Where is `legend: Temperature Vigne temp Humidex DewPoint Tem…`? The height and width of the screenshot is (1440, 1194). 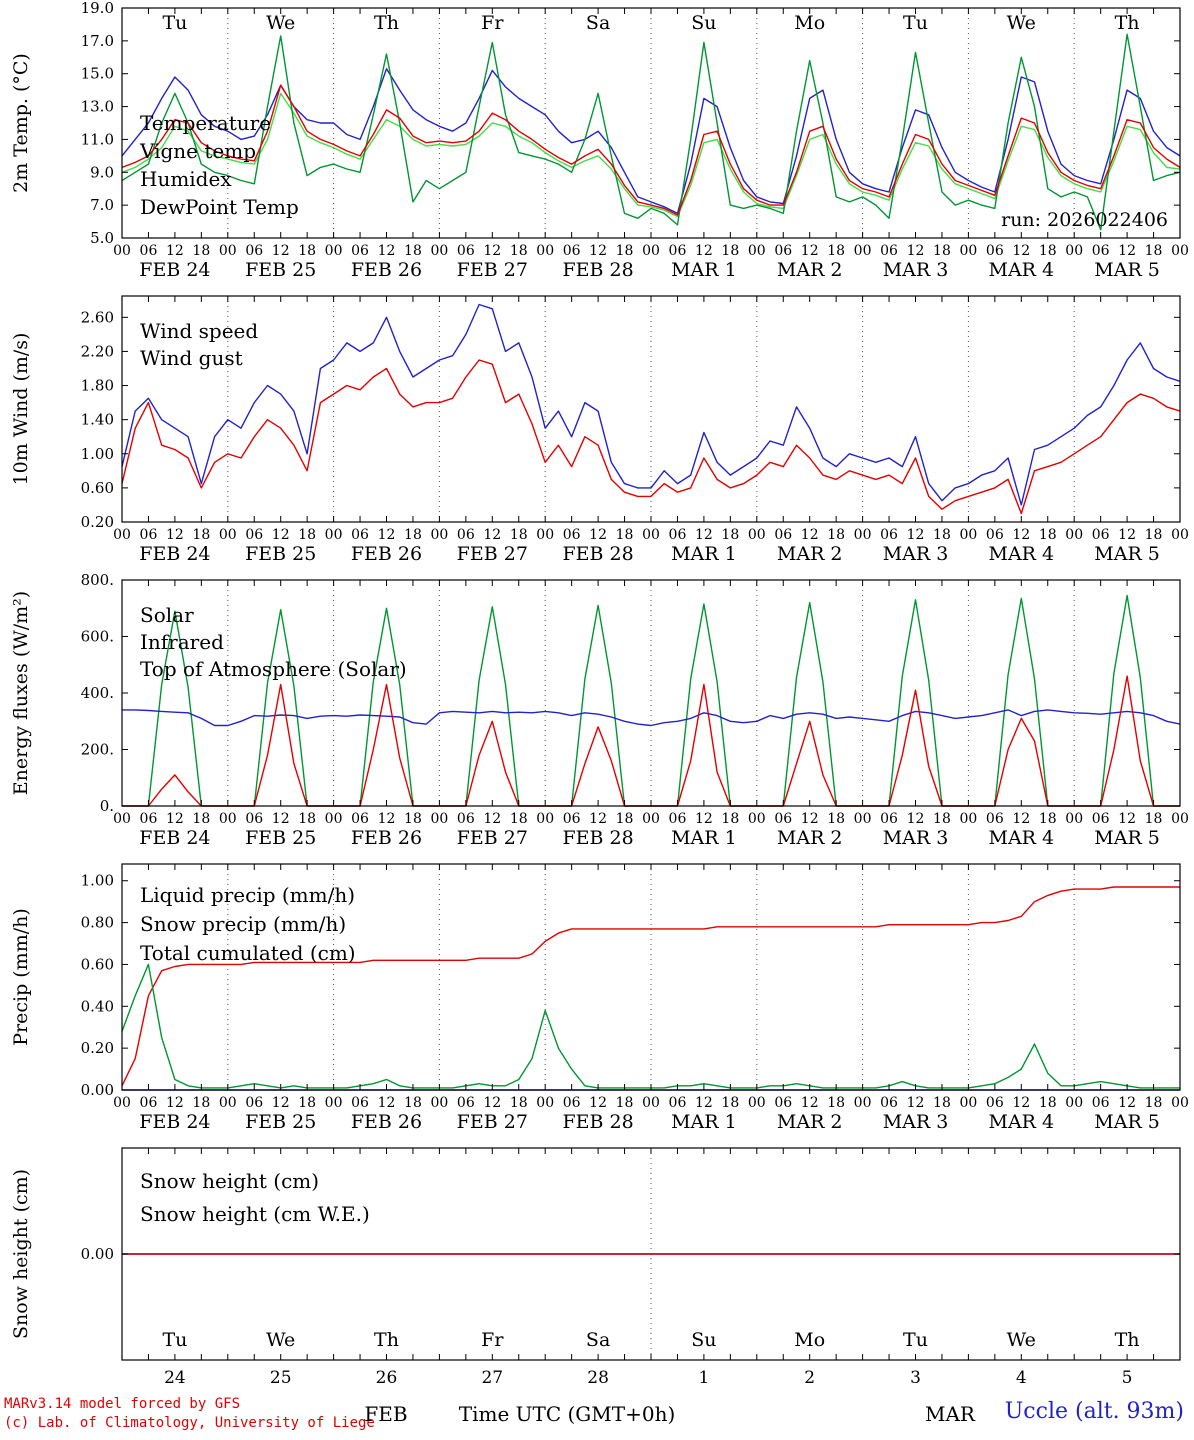
legend: Temperature Vigne temp Humidex DewPoint Tem… is located at coordinates (219, 165).